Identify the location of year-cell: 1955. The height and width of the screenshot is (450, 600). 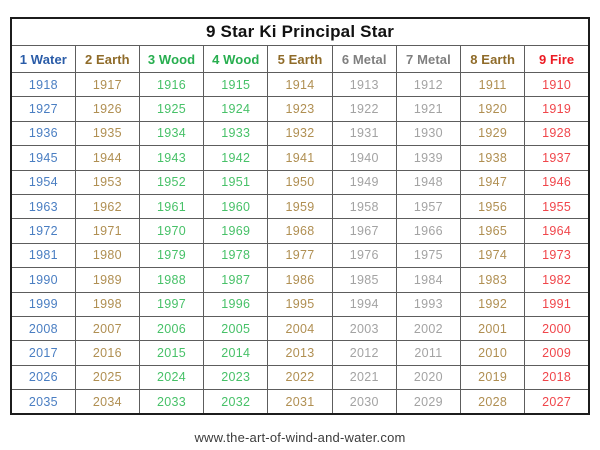
(557, 206).